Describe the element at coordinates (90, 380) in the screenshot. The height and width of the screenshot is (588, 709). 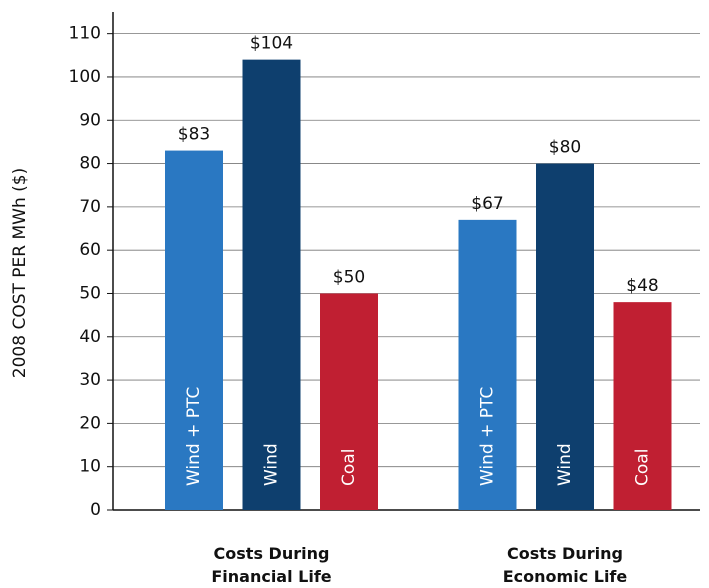
I see `y-tick-label: 30` at that location.